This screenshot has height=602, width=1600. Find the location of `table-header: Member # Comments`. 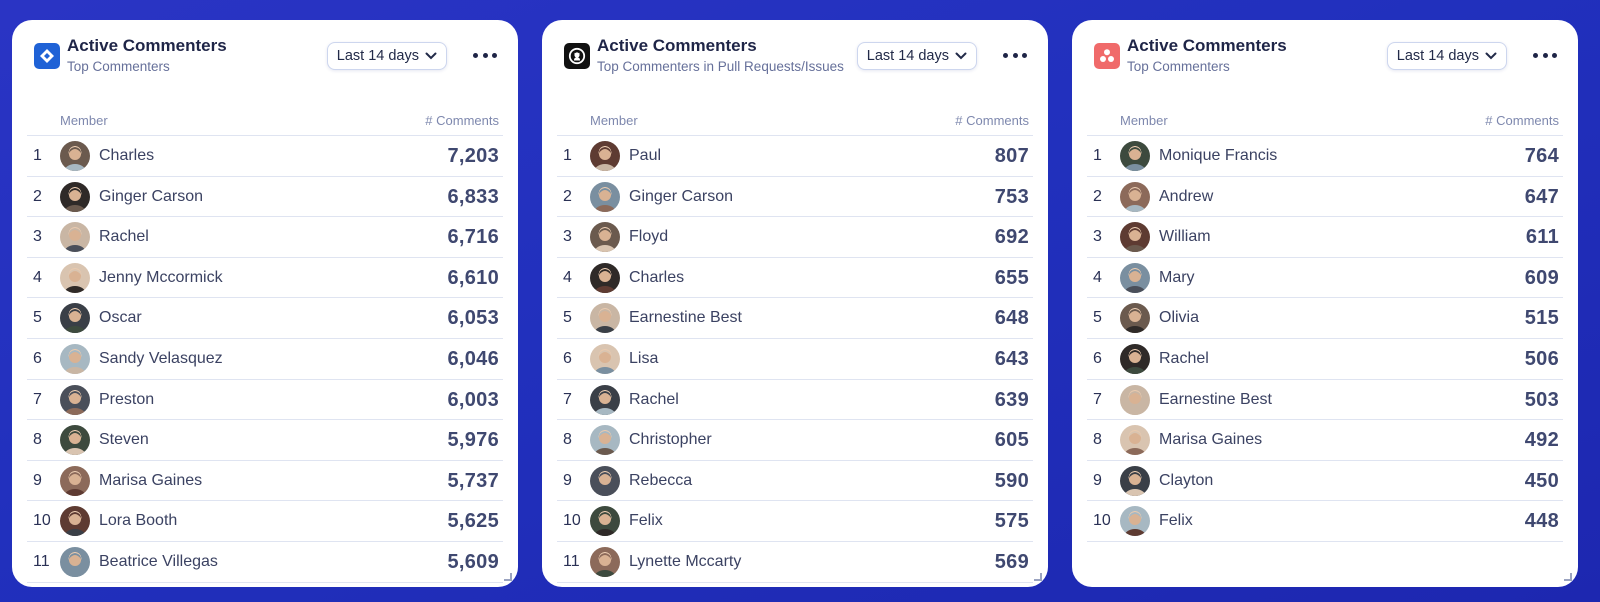

table-header: Member # Comments is located at coordinates (265, 121).